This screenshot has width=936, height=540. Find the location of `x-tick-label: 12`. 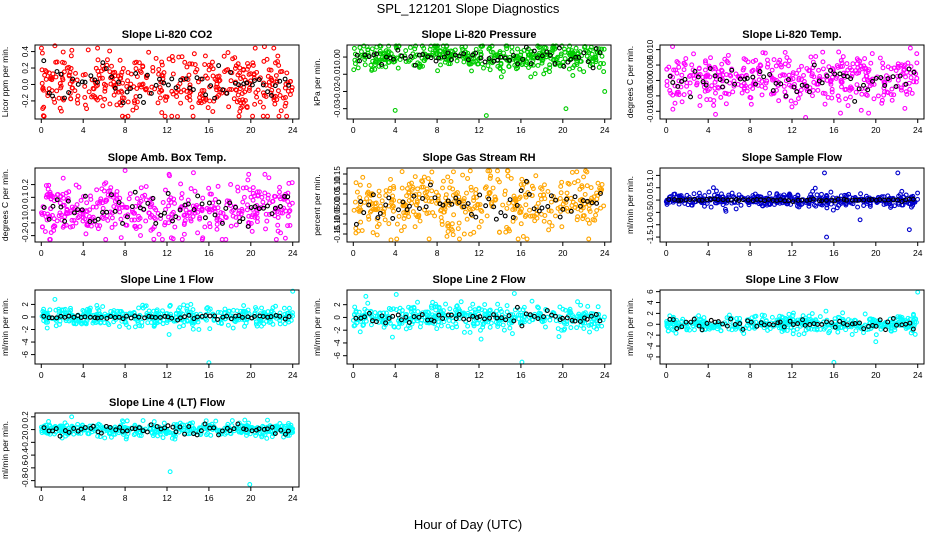

x-tick-label: 12 is located at coordinates (792, 375).